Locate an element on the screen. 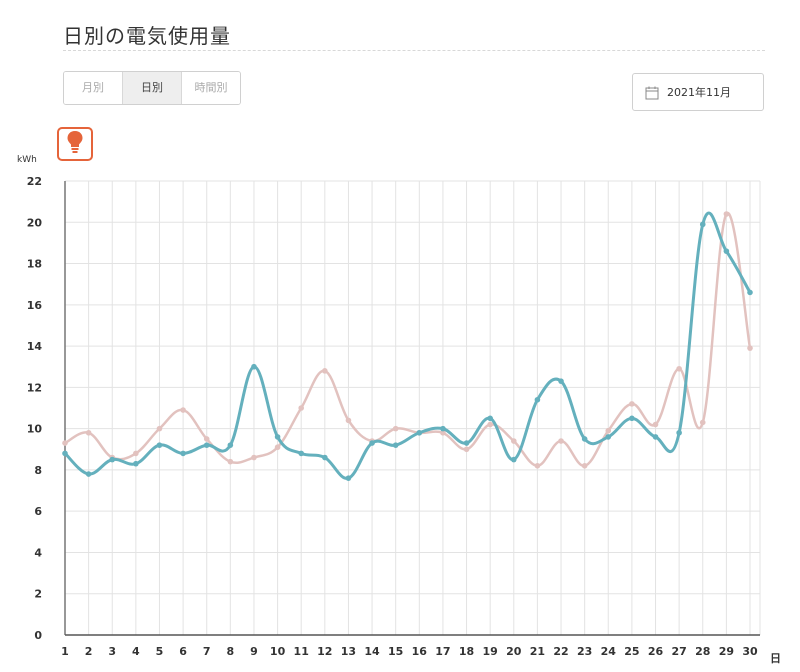  calendar-icon is located at coordinates (652, 92).